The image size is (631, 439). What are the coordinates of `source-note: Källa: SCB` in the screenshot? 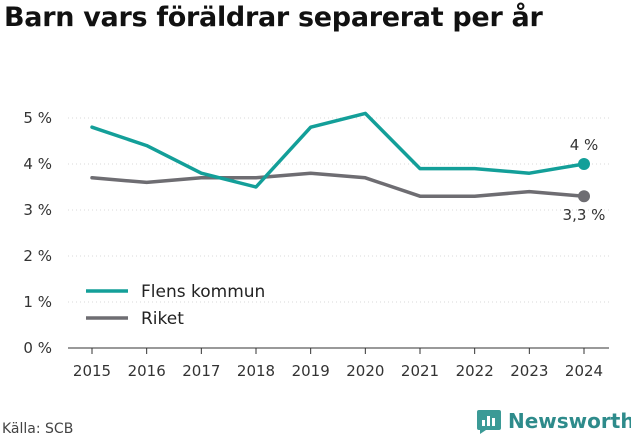 It's located at (38, 429).